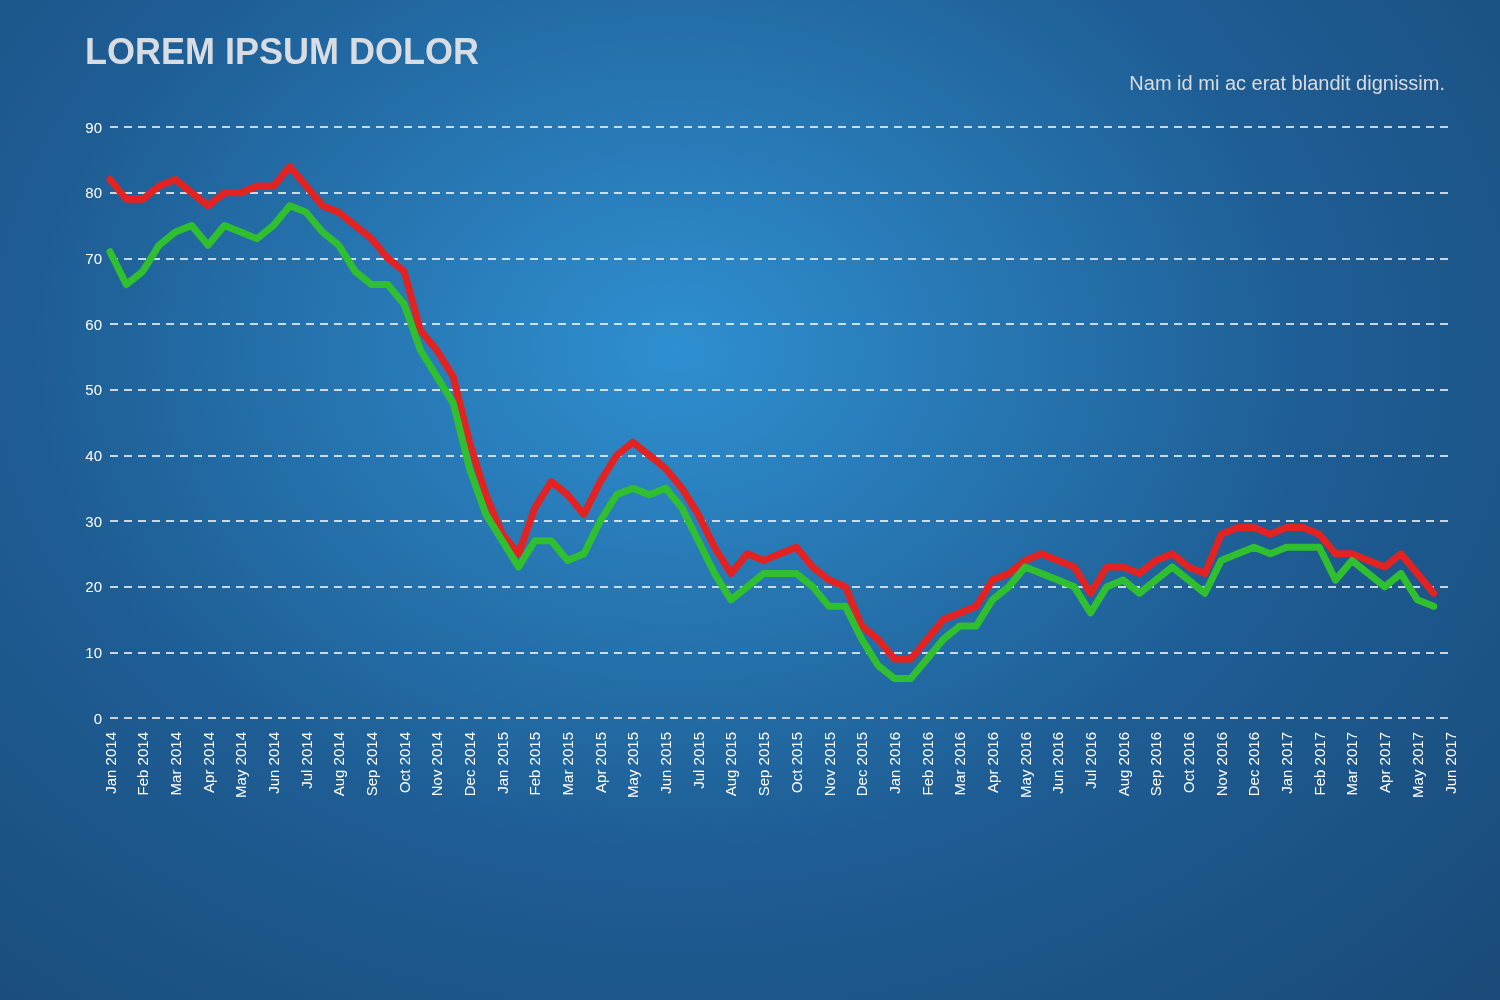  What do you see at coordinates (1156, 764) in the screenshot?
I see `x-tick-label: Sep 2016` at bounding box center [1156, 764].